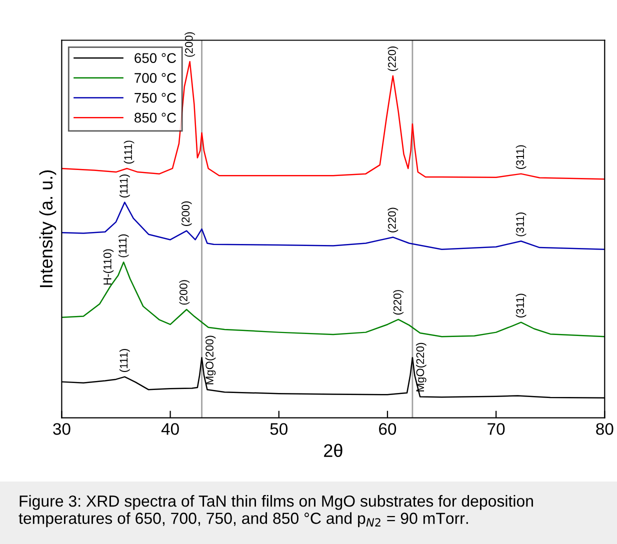 The width and height of the screenshot is (617, 544). Describe the element at coordinates (275, 511) in the screenshot. I see `caption: Figure 3: XRD spectra of TaN thin films on MgO substrates for deposition temperatures of 650, 700, 750, and 850 °C and p$_{N2}$ = 90 mTorr.` at that location.